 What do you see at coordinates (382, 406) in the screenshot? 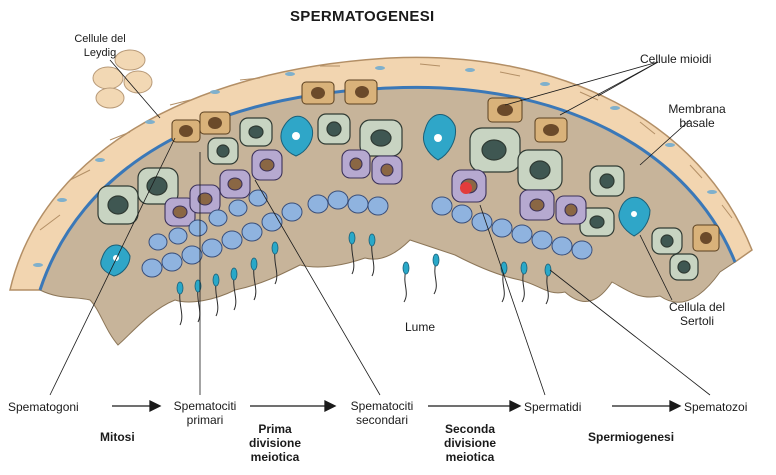
I see `stage-secondari-line1: Spematociti` at bounding box center [382, 406].